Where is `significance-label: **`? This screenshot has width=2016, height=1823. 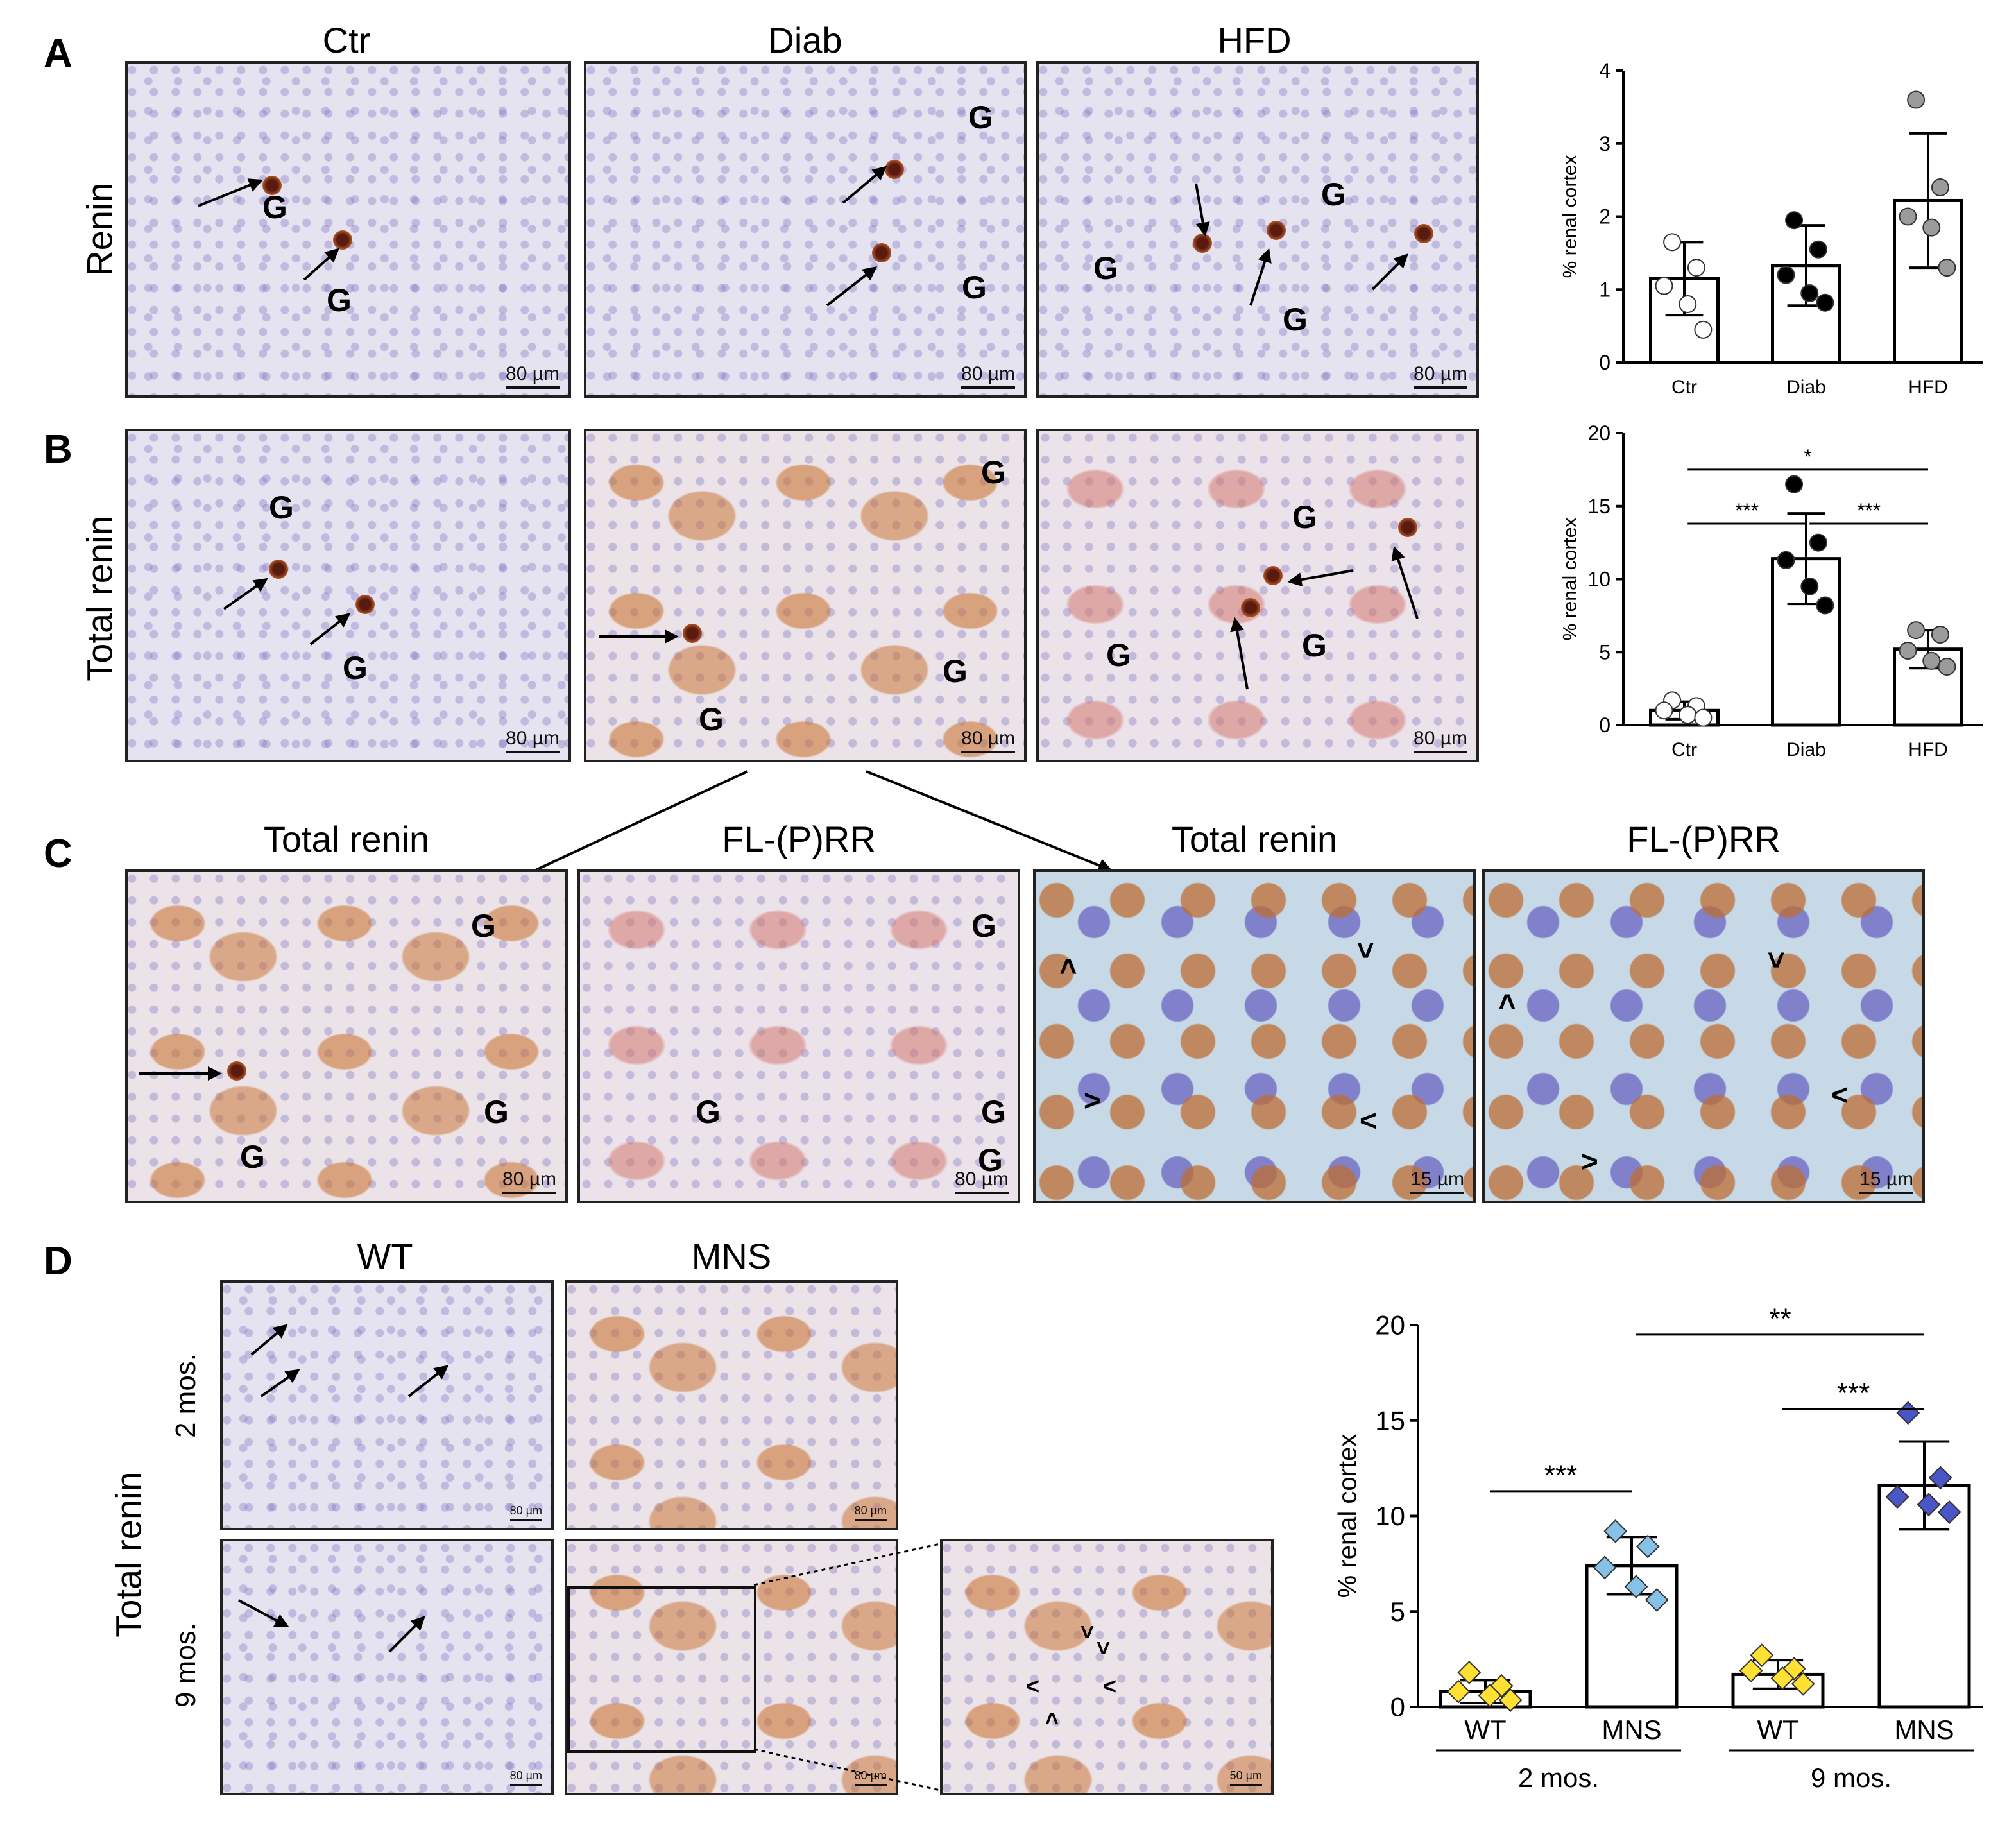
significance-label: ** is located at coordinates (1780, 1319).